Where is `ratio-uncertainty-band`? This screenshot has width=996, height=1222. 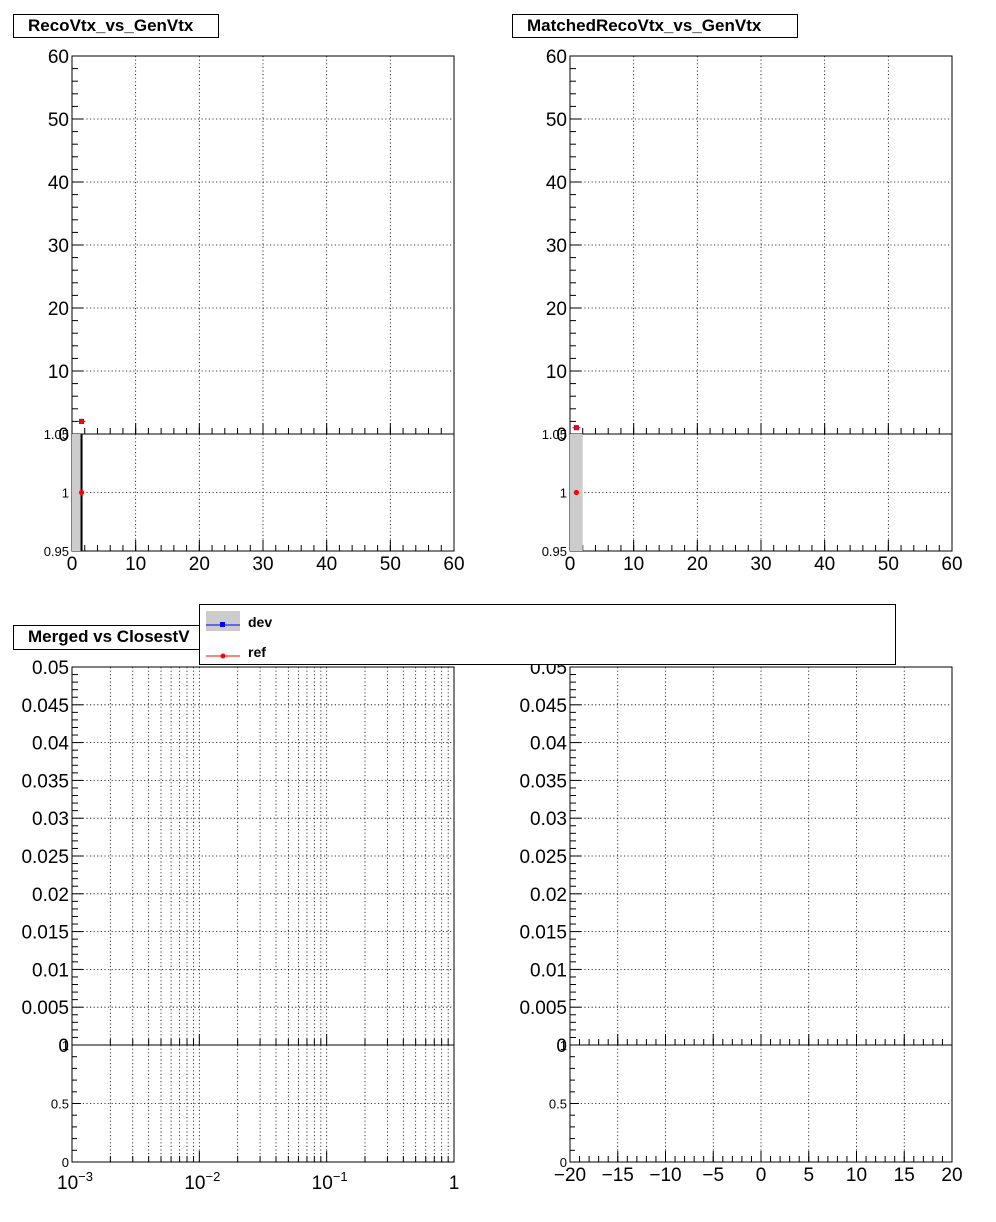 ratio-uncertainty-band is located at coordinates (77, 492).